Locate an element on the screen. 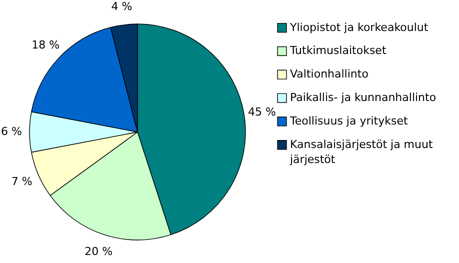  data-label: 6 % is located at coordinates (11, 131).